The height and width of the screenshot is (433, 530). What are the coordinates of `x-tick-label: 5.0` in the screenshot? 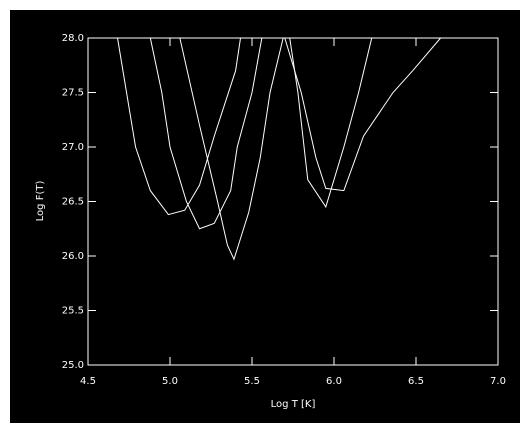 It's located at (170, 381).